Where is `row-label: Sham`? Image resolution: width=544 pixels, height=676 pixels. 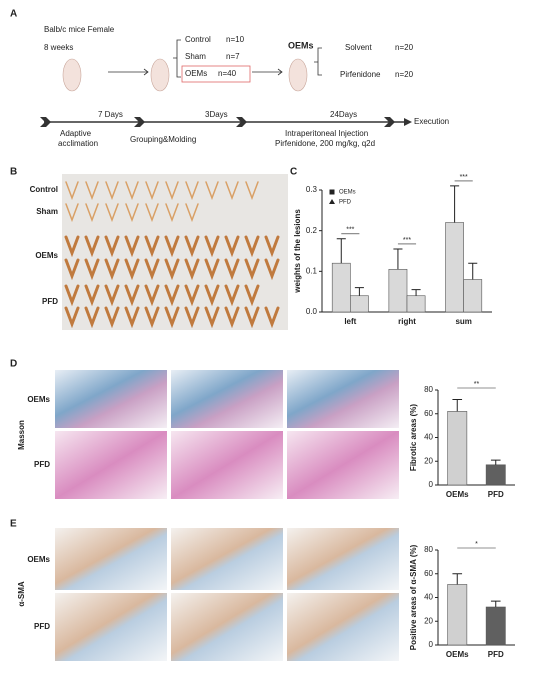
row-label: Sham is located at coordinates (47, 211).